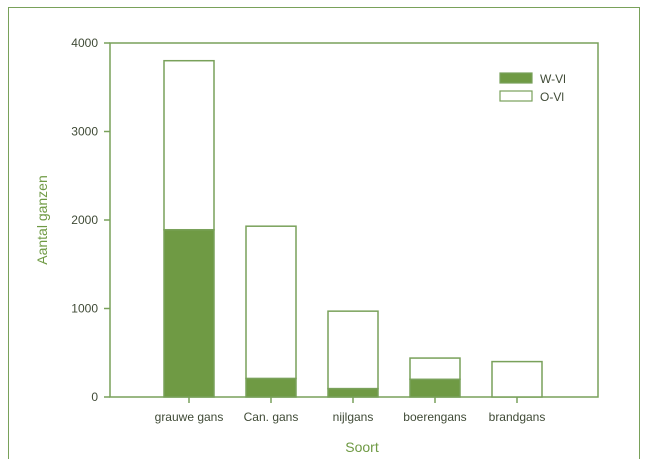 The width and height of the screenshot is (648, 460). Describe the element at coordinates (353, 417) in the screenshot. I see `x-tick-label: nijlgans` at that location.